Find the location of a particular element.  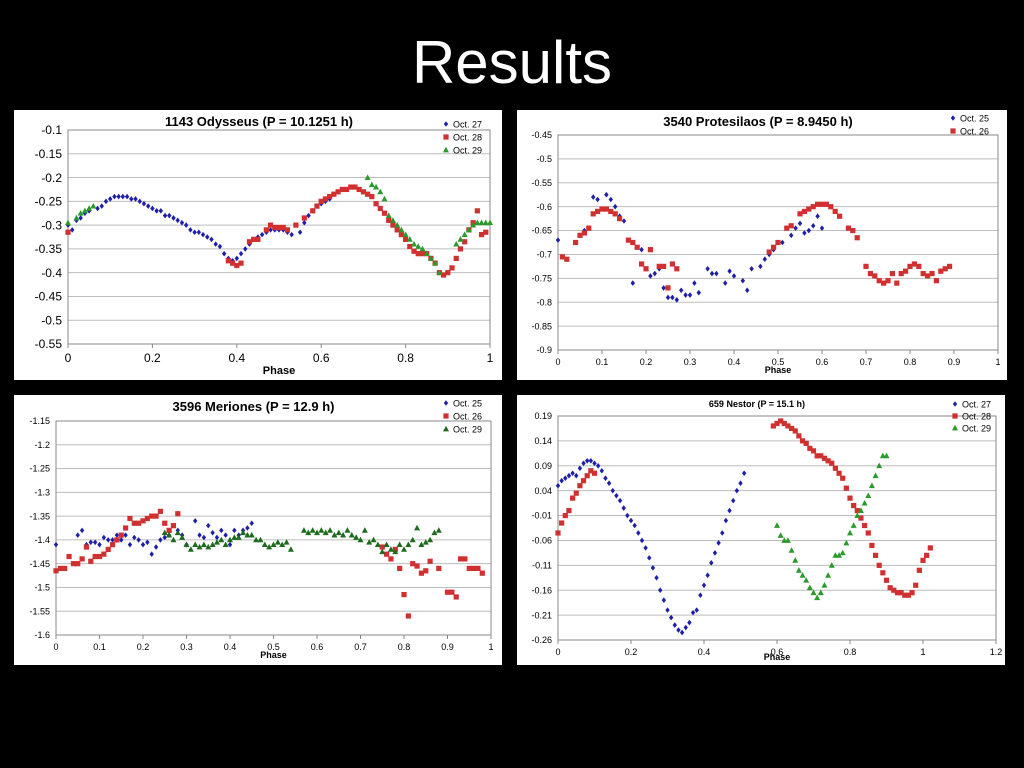

legend-label: Oct. 28 is located at coordinates (976, 417).